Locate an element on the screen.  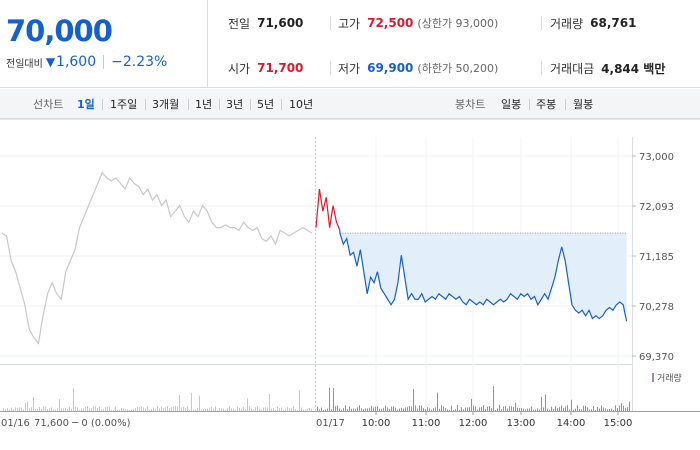
period-1d: 1일 is located at coordinates (86, 104).